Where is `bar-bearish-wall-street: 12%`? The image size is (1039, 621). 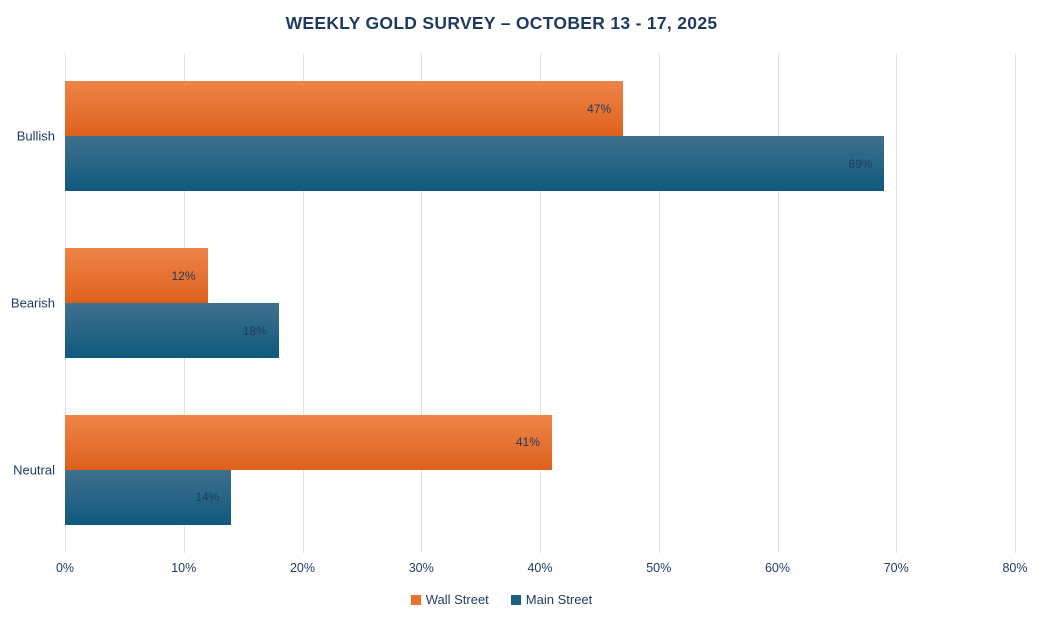 bar-bearish-wall-street: 12% is located at coordinates (136, 275).